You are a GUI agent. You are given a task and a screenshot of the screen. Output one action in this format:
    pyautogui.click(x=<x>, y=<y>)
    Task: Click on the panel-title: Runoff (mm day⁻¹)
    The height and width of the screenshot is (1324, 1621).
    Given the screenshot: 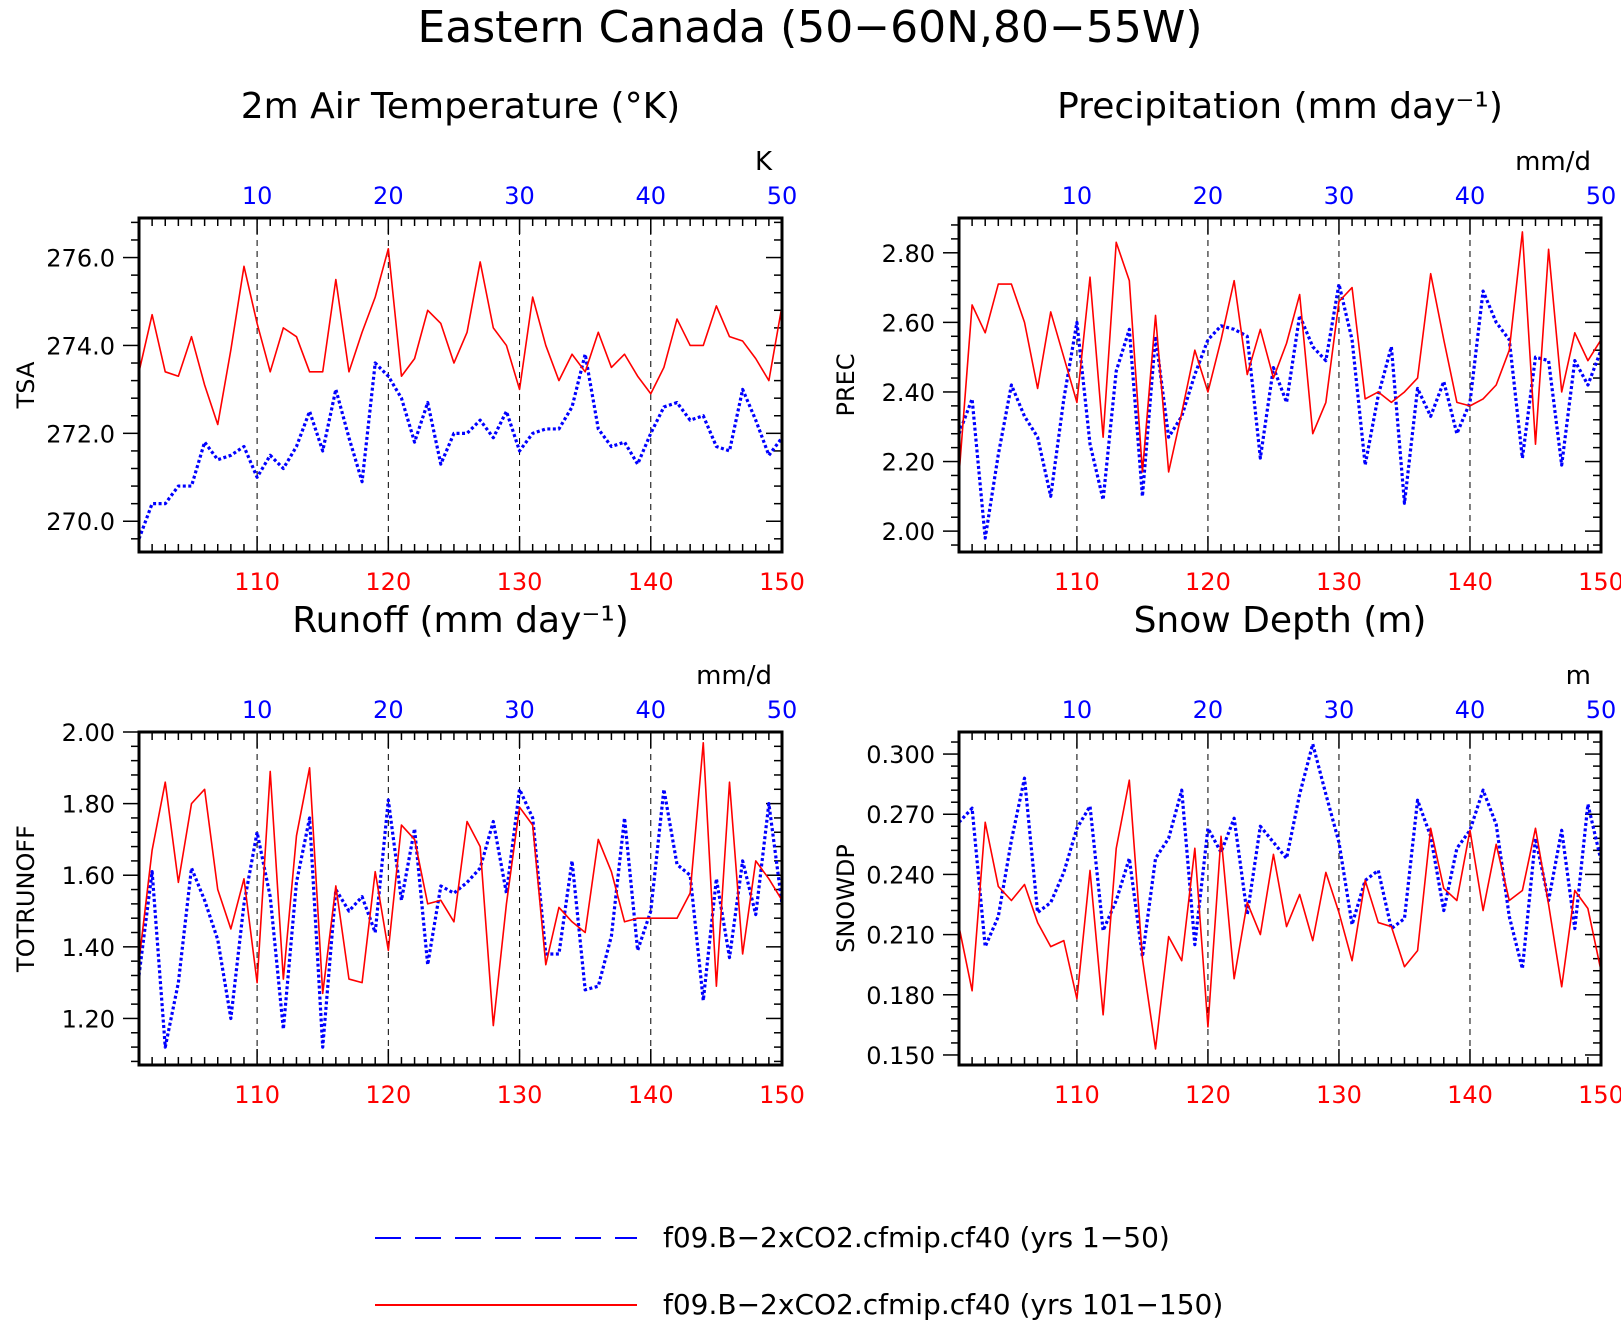 What is the action you would take?
    pyautogui.click(x=460, y=620)
    